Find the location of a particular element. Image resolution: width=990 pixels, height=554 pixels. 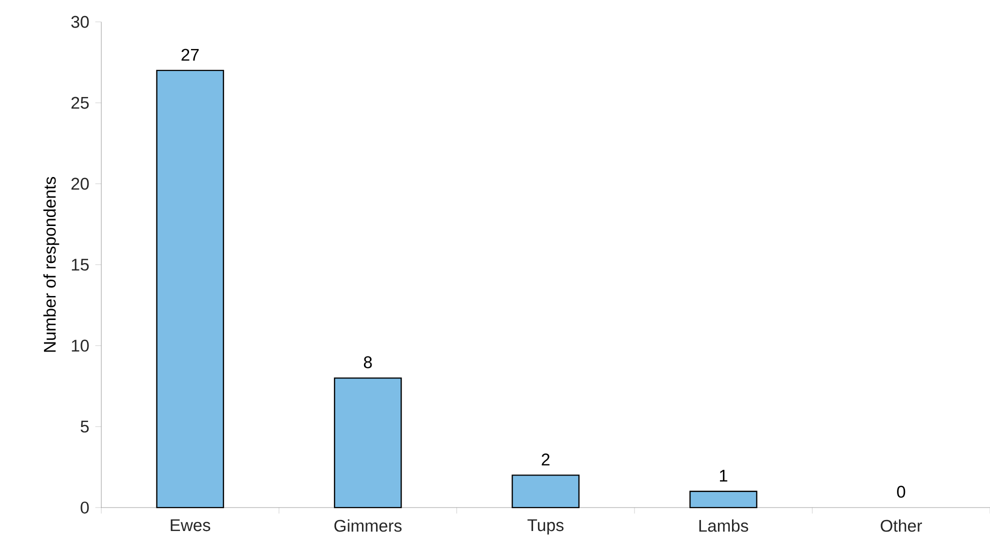

data-label: 8 is located at coordinates (368, 362).